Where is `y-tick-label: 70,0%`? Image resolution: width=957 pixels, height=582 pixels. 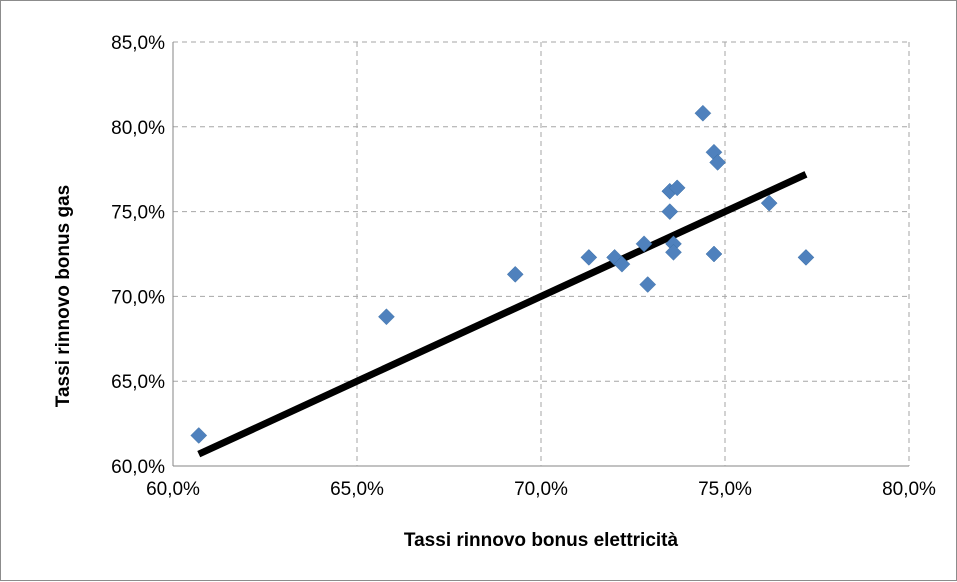
y-tick-label: 70,0% is located at coordinates (138, 297).